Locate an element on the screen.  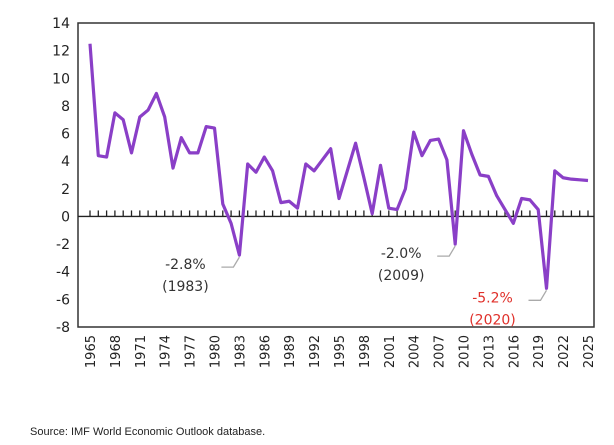
x-tick-label: 1977 is located at coordinates (191, 351).